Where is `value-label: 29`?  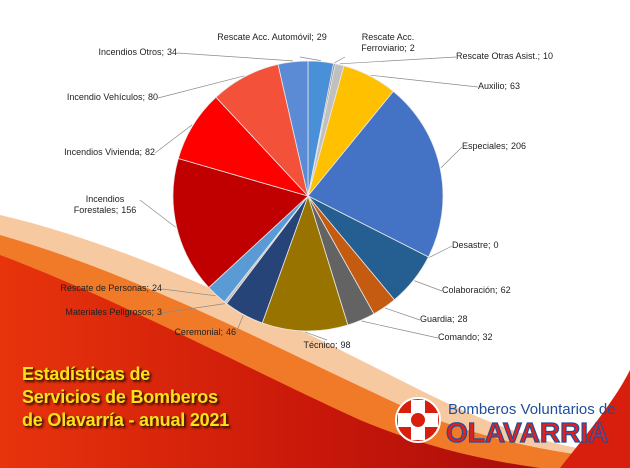 value-label: 29 is located at coordinates (321, 37).